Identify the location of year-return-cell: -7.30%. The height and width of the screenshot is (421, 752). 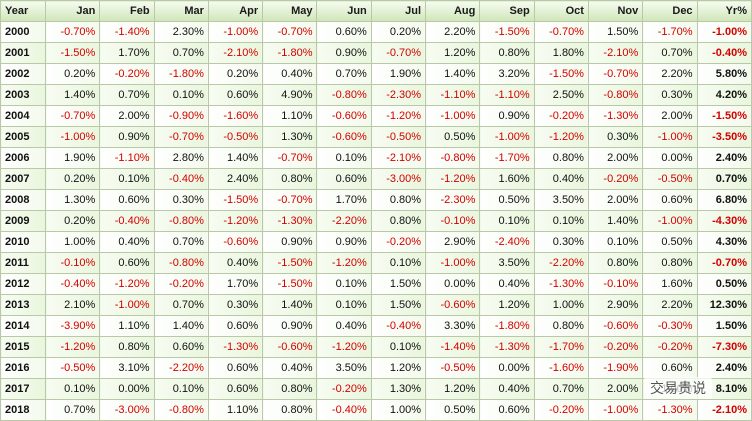
(724, 347).